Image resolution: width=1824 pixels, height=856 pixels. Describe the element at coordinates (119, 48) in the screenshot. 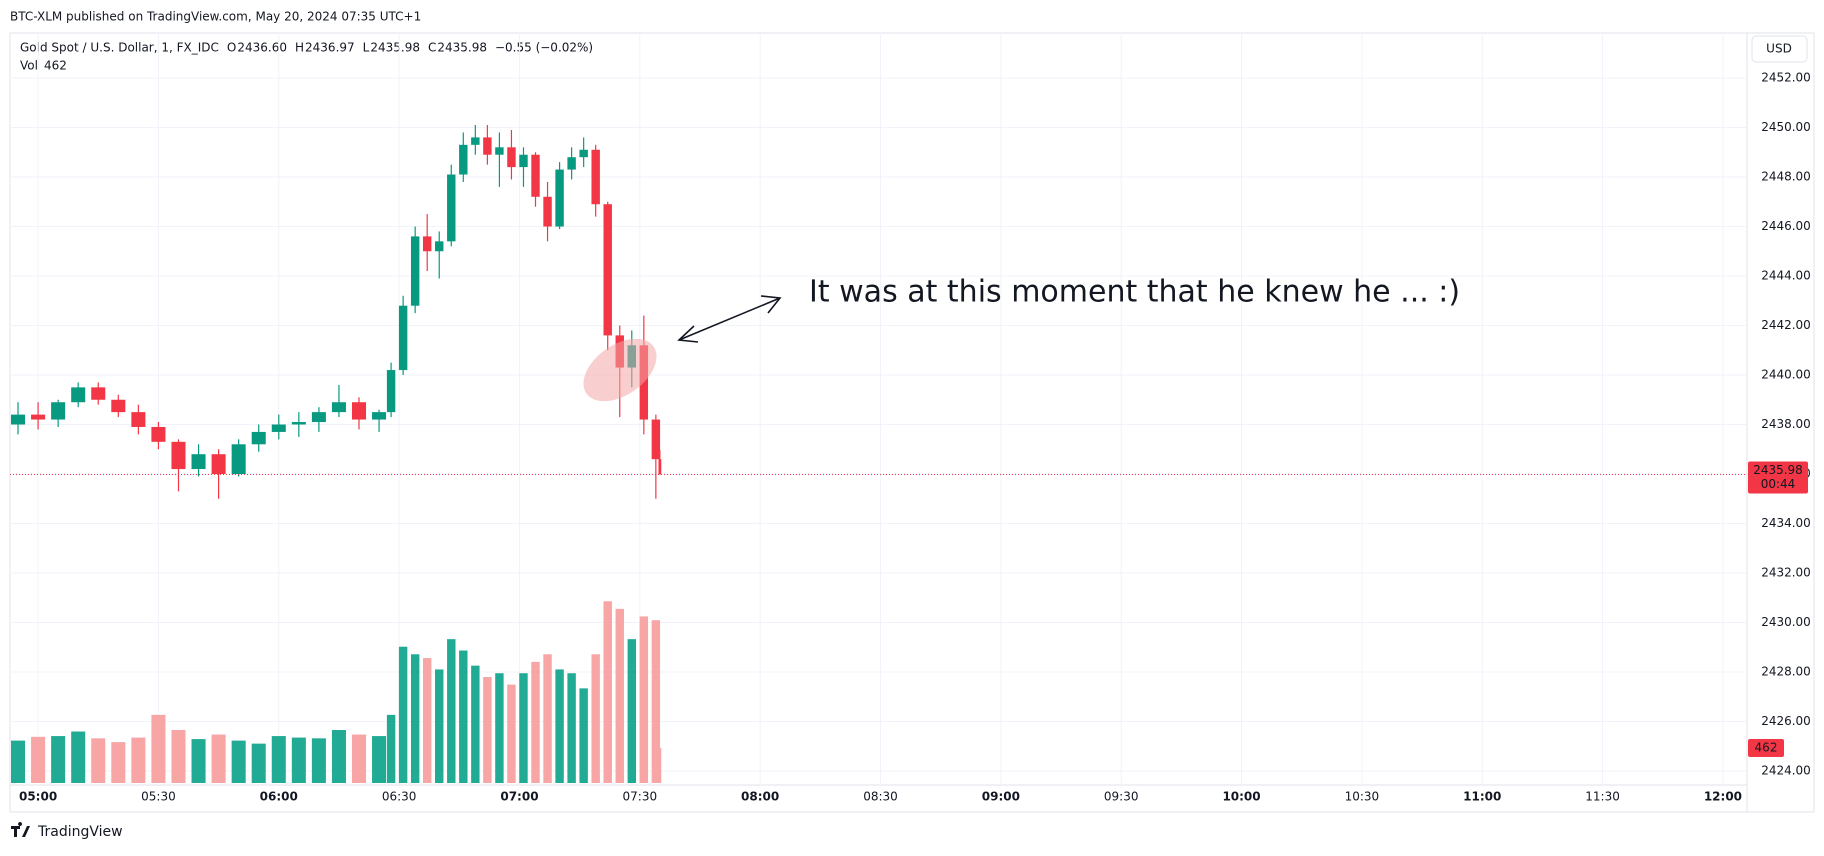

I see `legend-symbol: Gold Spot / U.S. Dollar, 1, FX_IDC` at that location.